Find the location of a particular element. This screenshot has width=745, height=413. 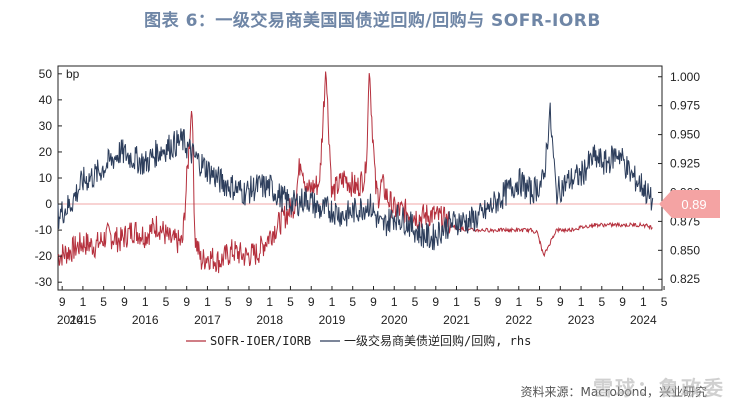

x-year-label: 2014 is located at coordinates (70, 320).